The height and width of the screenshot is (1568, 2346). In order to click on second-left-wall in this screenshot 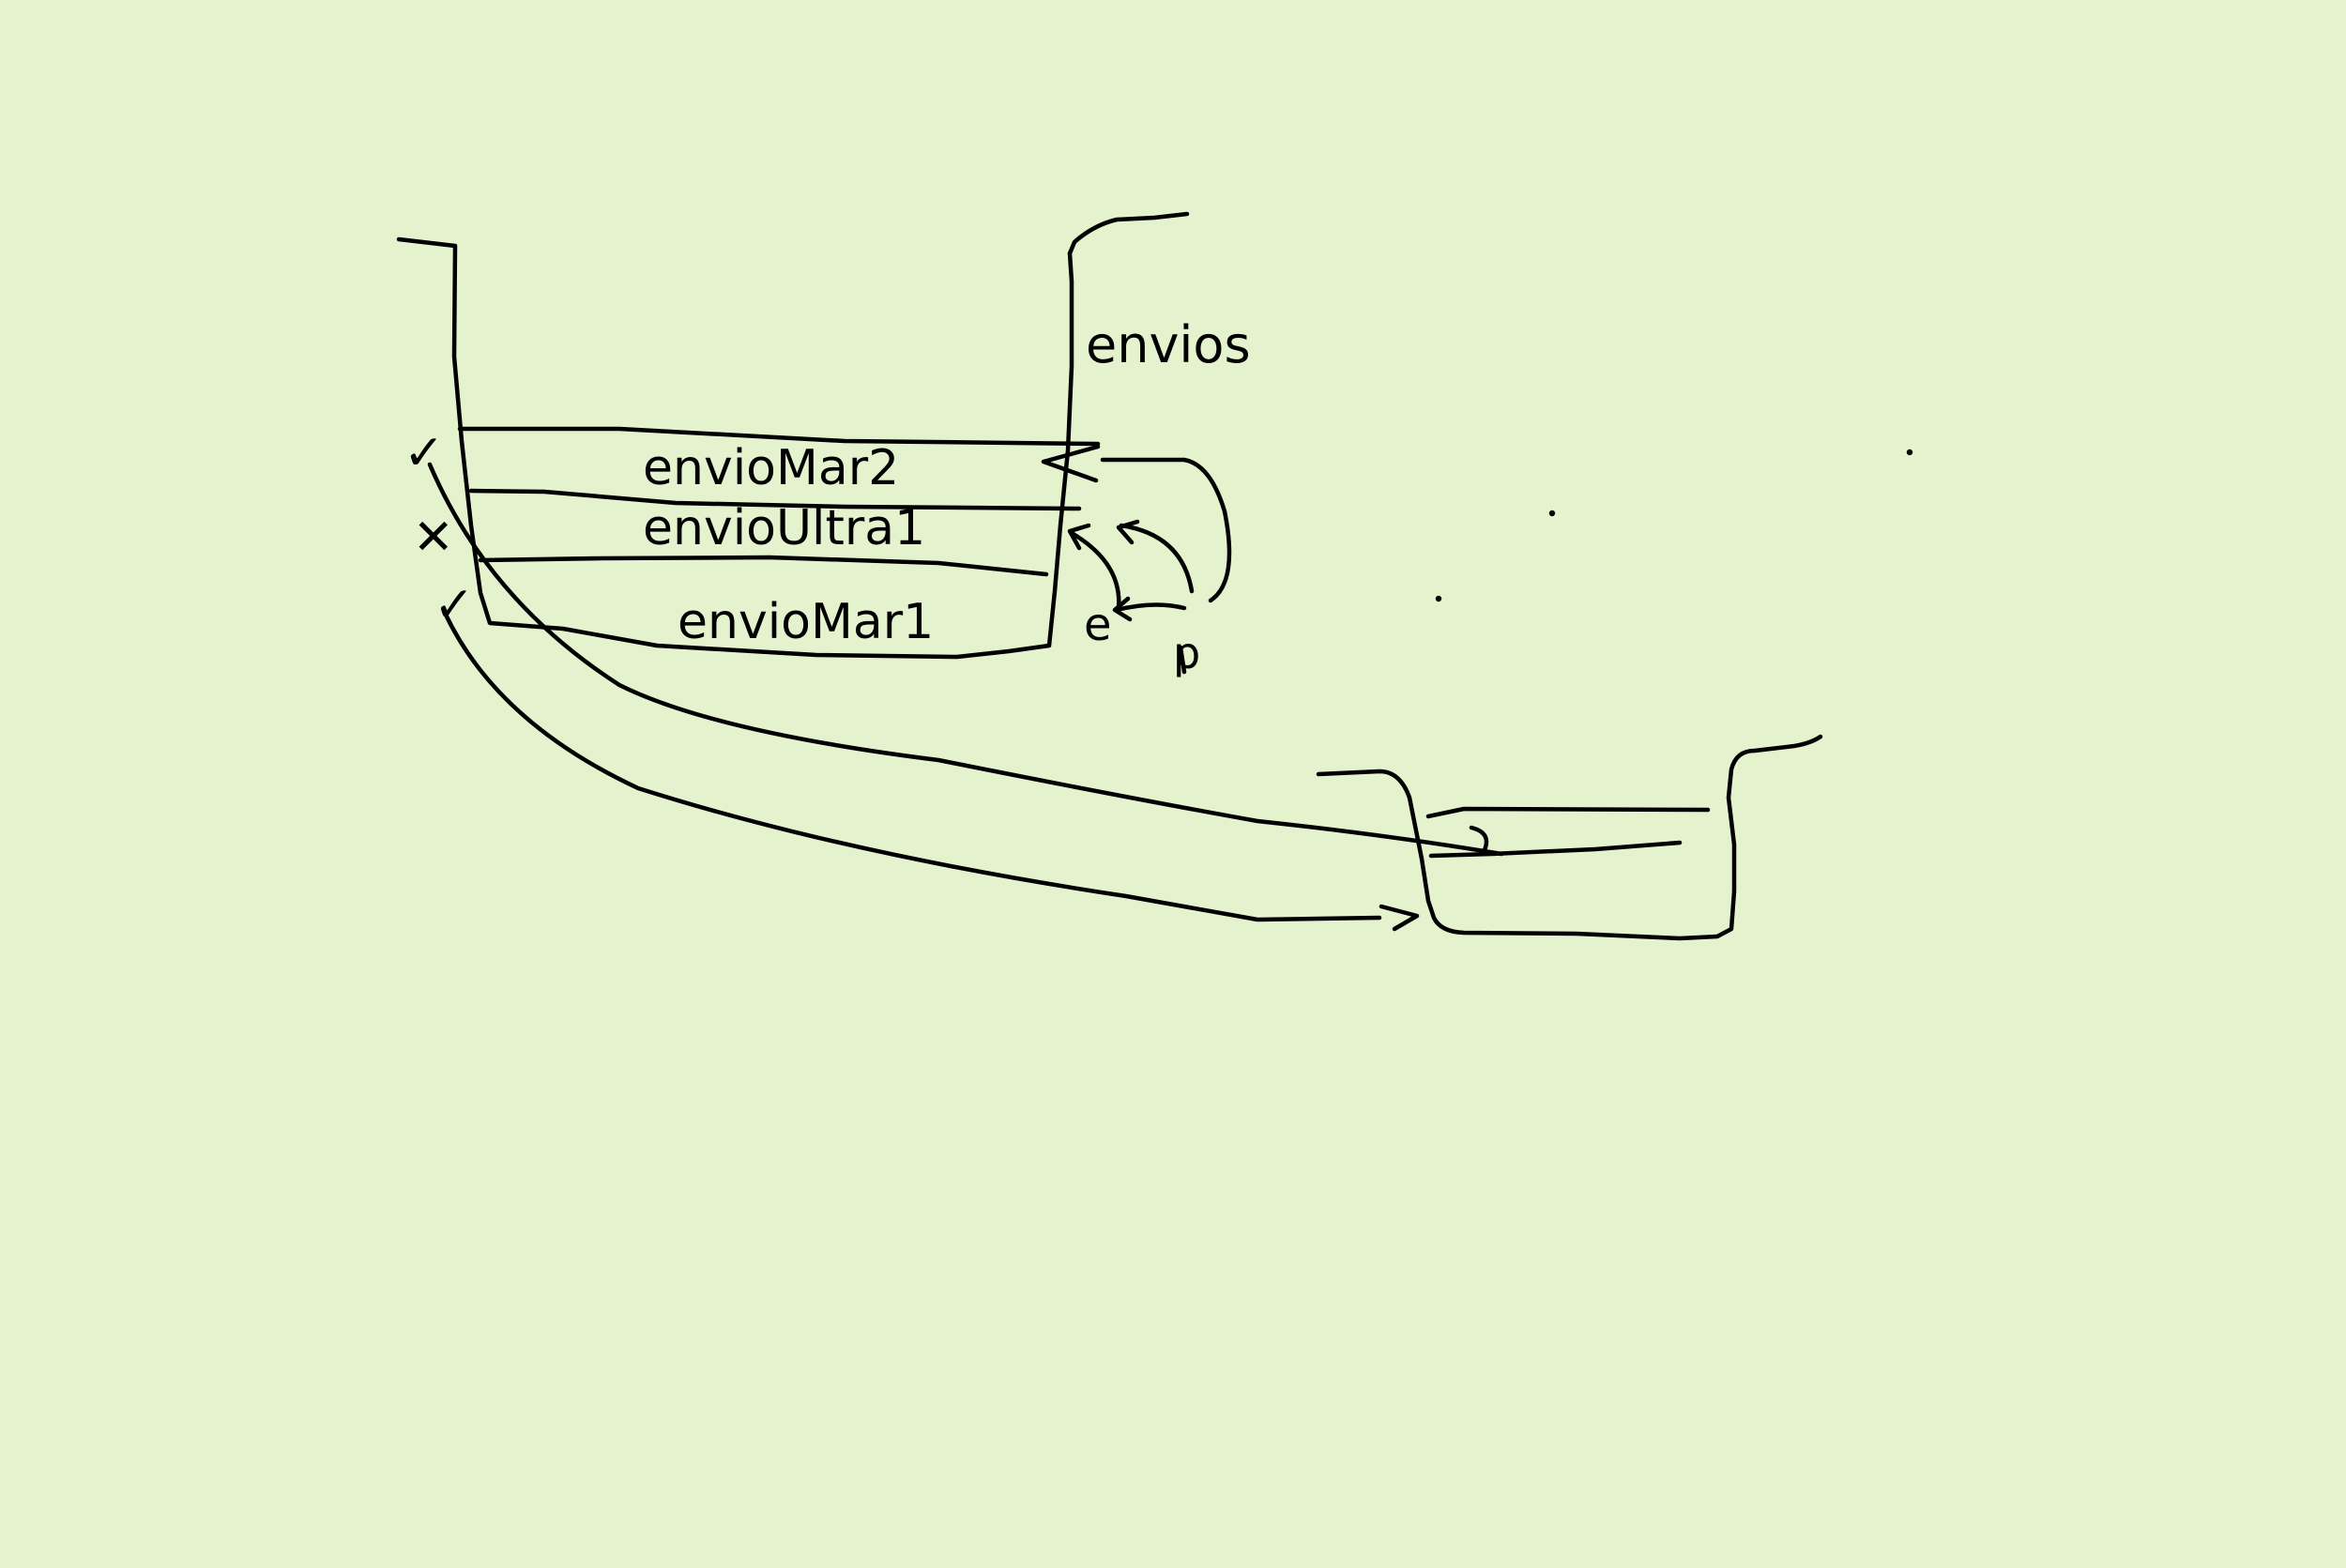, I will do `click(1569, 837)`.